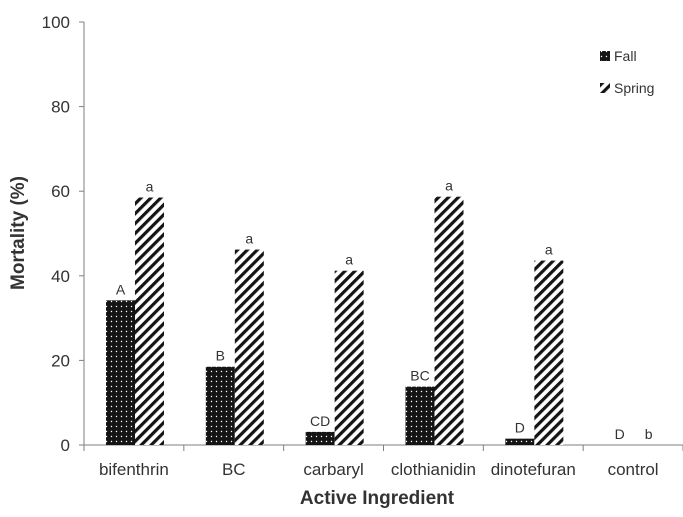 This screenshot has height=517, width=683. I want to click on bar-data-label: BC, so click(419, 376).